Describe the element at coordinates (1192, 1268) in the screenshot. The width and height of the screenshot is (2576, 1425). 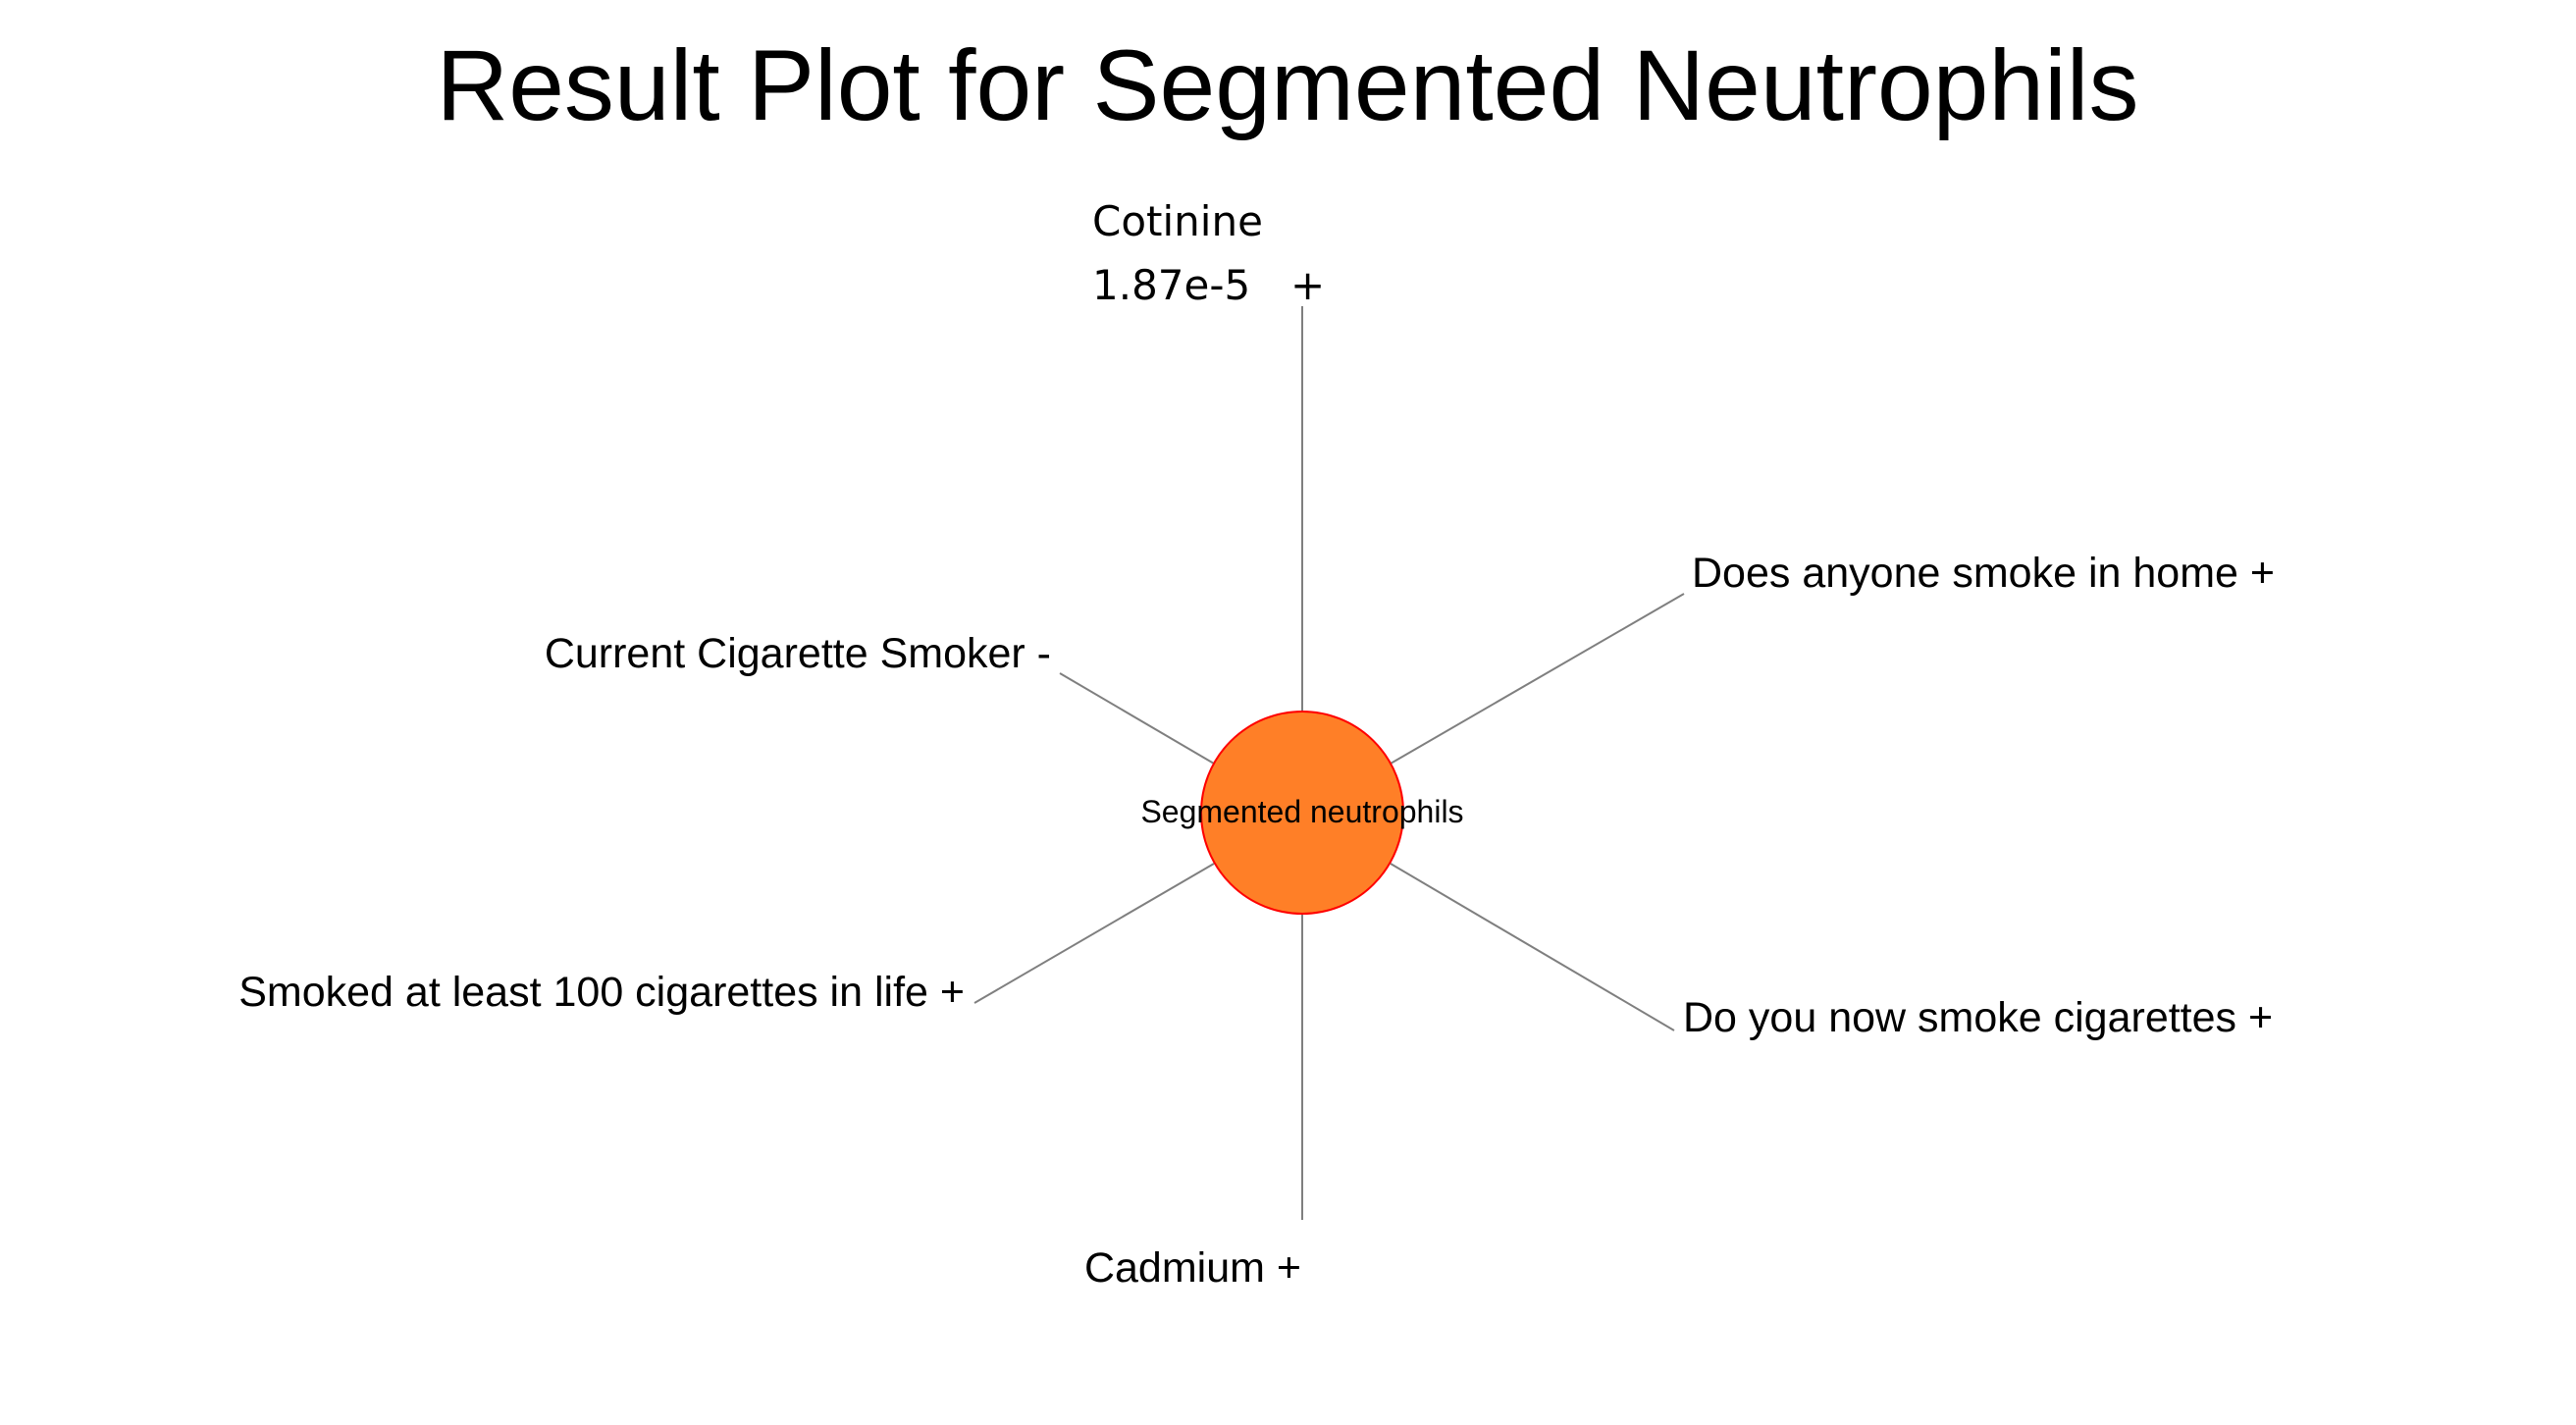
I see `cadmium-label: Cadmium +` at that location.